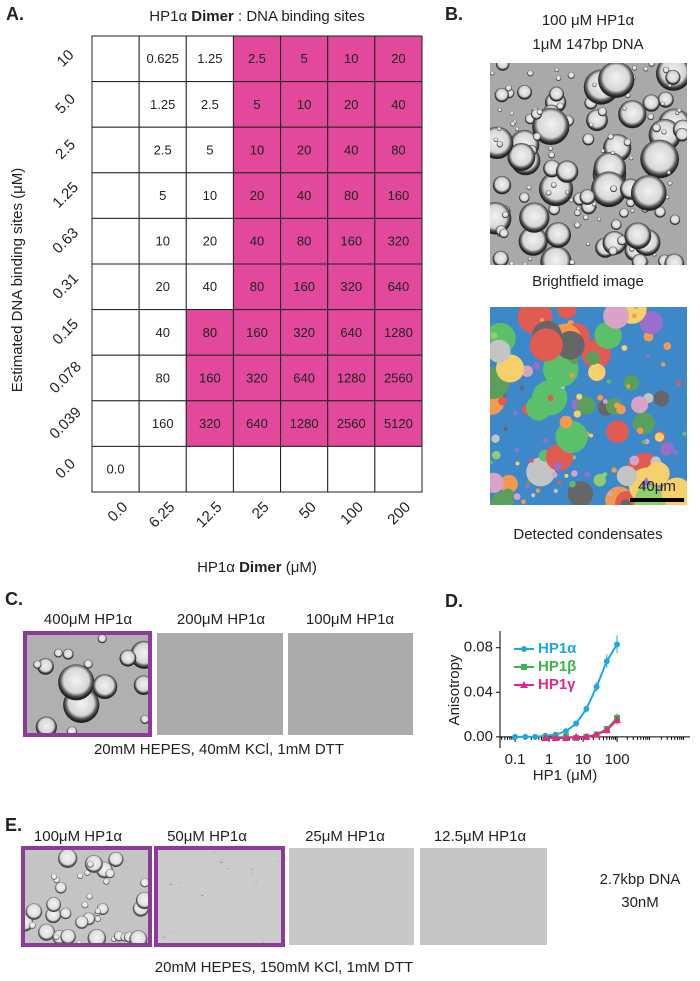 Image resolution: width=700 pixels, height=981 pixels. Describe the element at coordinates (65, 286) in the screenshot. I see `row-label: 0.31` at that location.